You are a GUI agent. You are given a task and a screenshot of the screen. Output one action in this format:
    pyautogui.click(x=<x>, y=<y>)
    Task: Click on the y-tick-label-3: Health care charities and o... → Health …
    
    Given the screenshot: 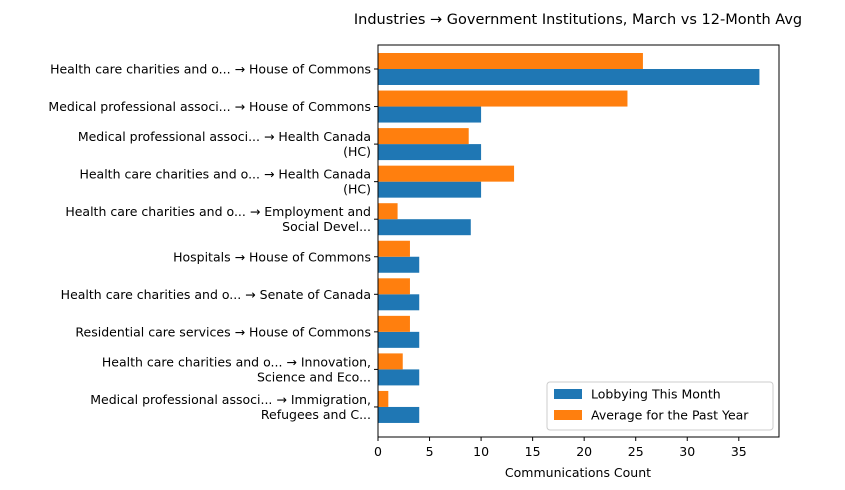 What is the action you would take?
    pyautogui.click(x=225, y=182)
    